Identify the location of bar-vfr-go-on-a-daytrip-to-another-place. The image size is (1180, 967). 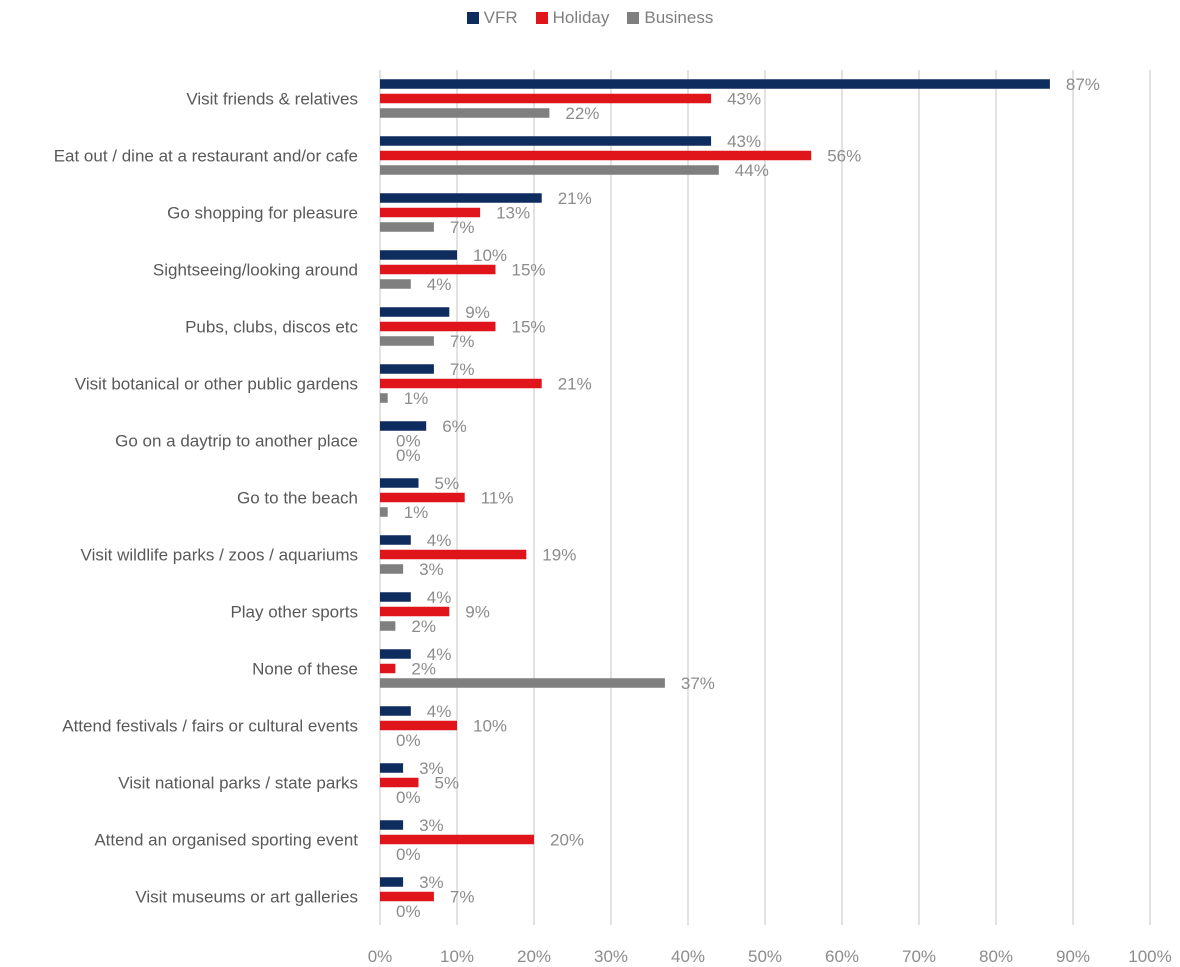
(403, 426).